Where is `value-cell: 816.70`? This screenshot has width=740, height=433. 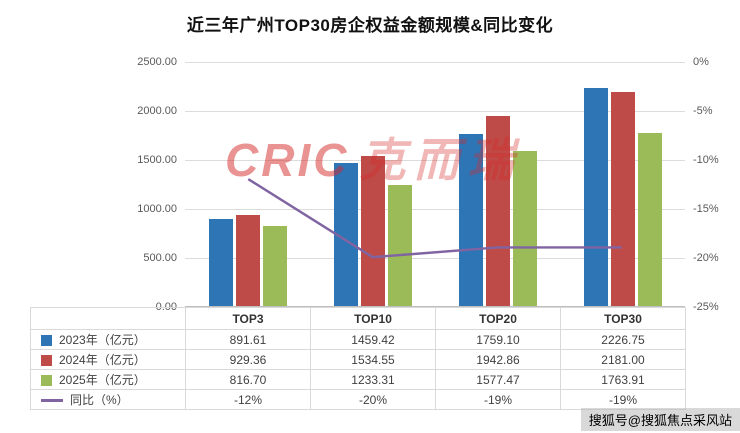 value-cell: 816.70 is located at coordinates (248, 379).